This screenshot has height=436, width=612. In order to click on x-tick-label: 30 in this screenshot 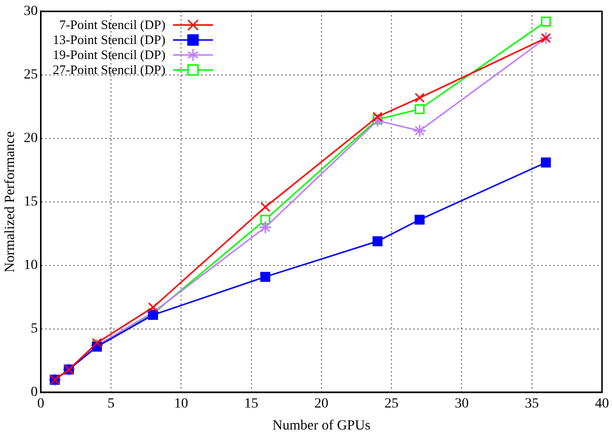, I will do `click(461, 404)`.